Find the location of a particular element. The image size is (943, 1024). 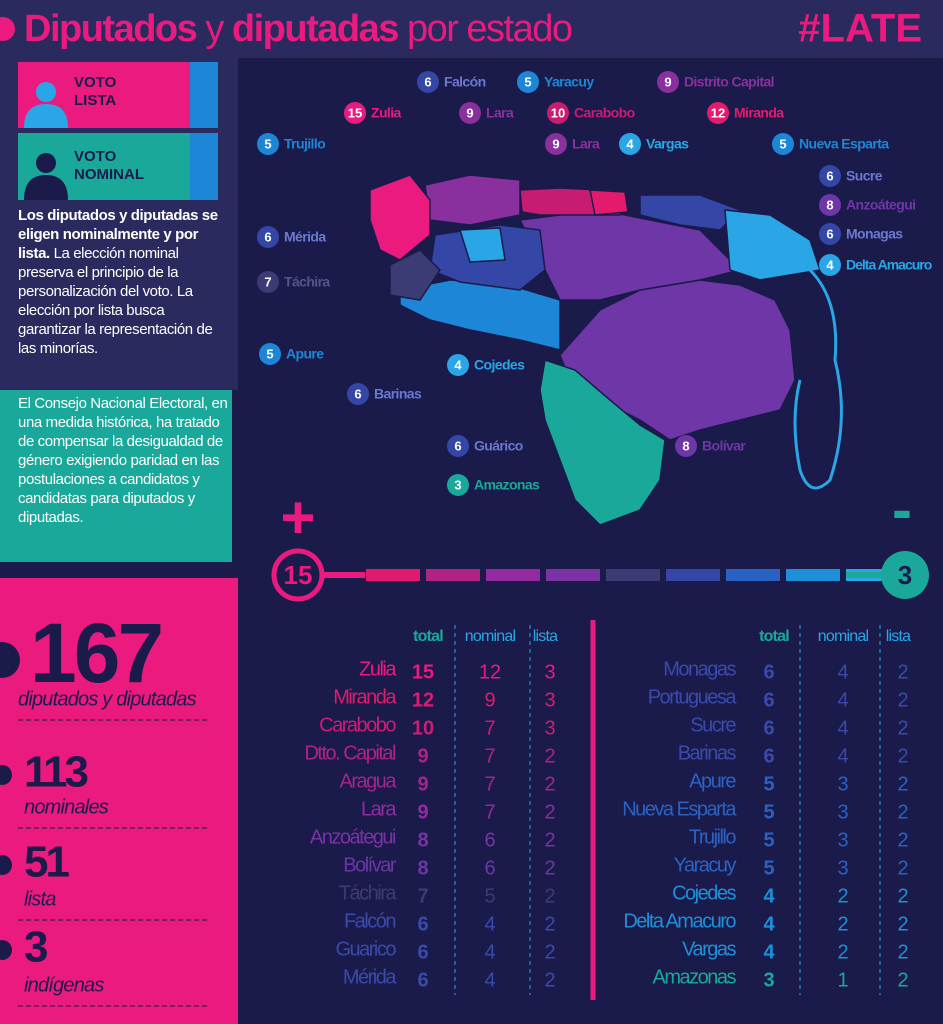

total: 3 is located at coordinates (768, 980).